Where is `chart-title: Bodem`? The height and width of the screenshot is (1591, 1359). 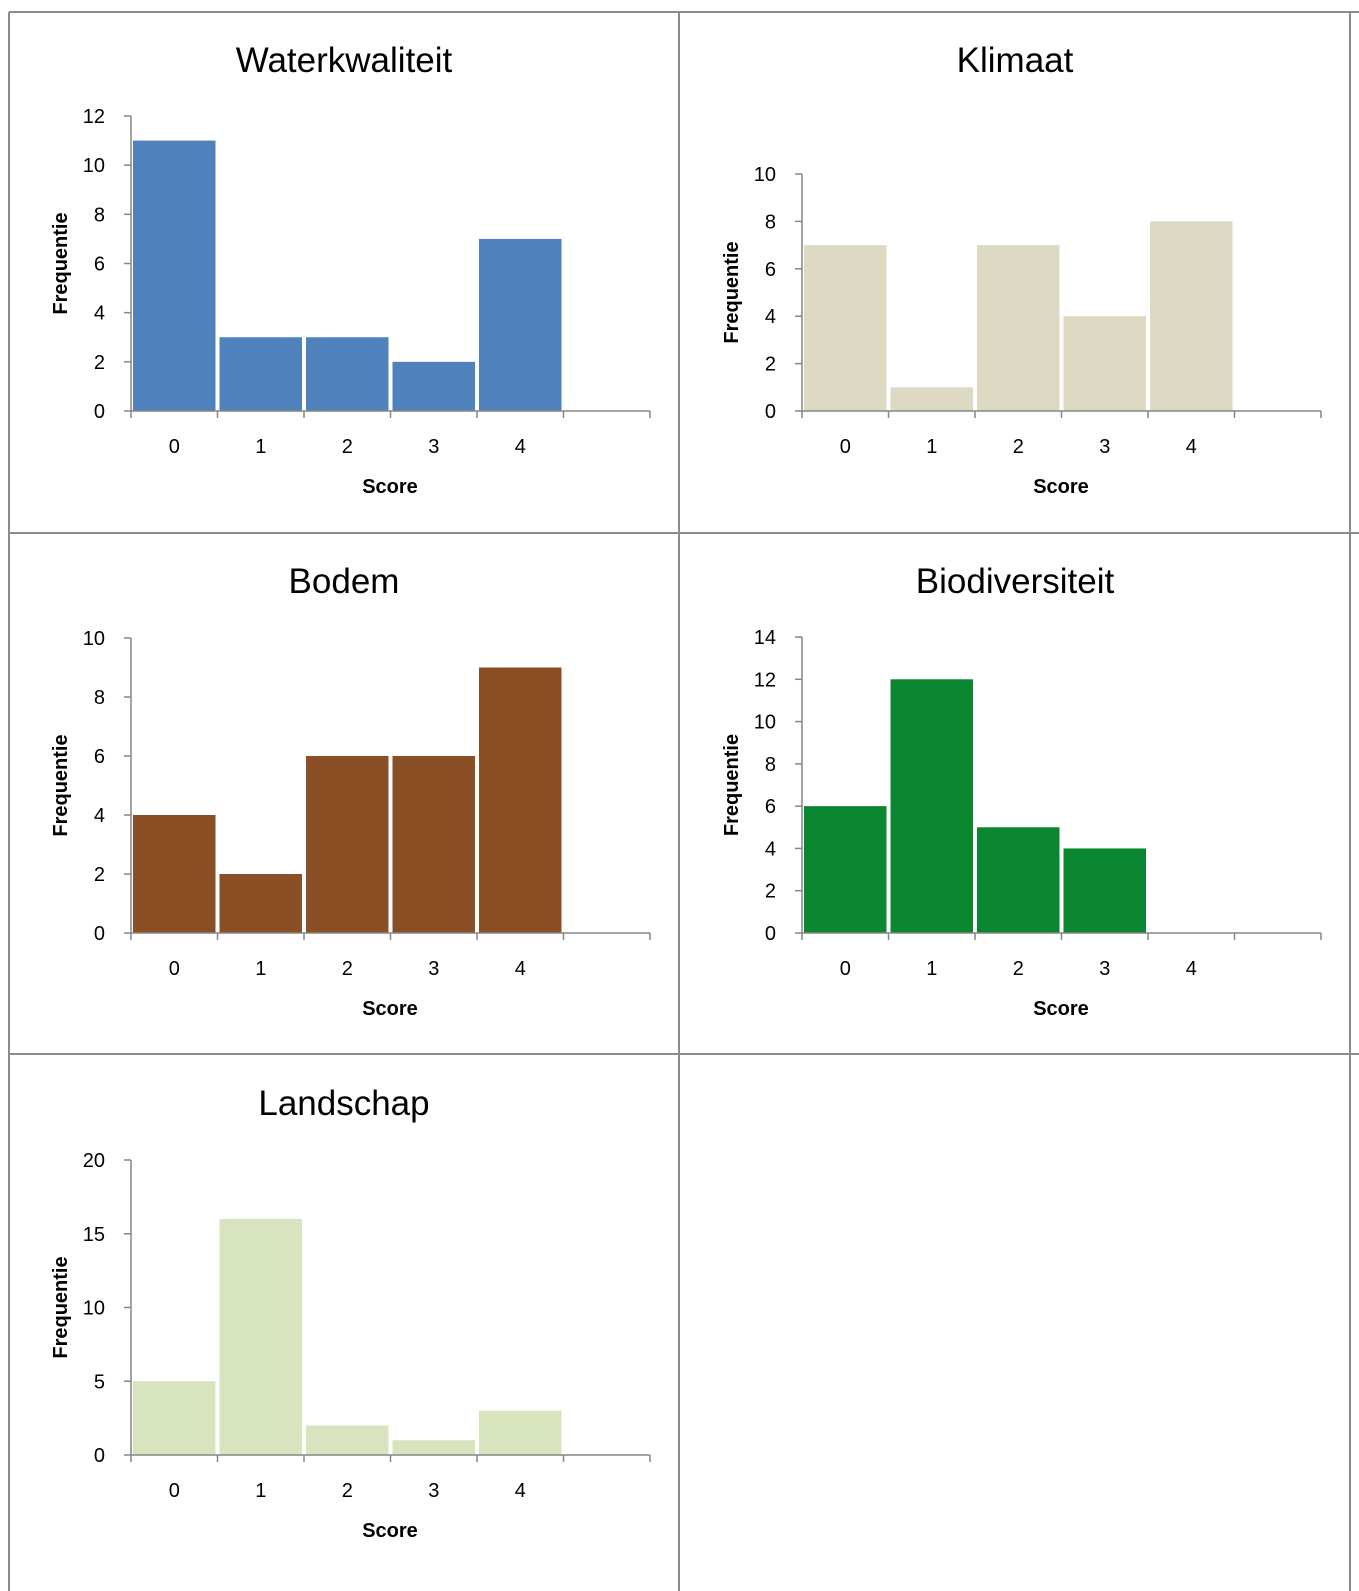 chart-title: Bodem is located at coordinates (344, 581).